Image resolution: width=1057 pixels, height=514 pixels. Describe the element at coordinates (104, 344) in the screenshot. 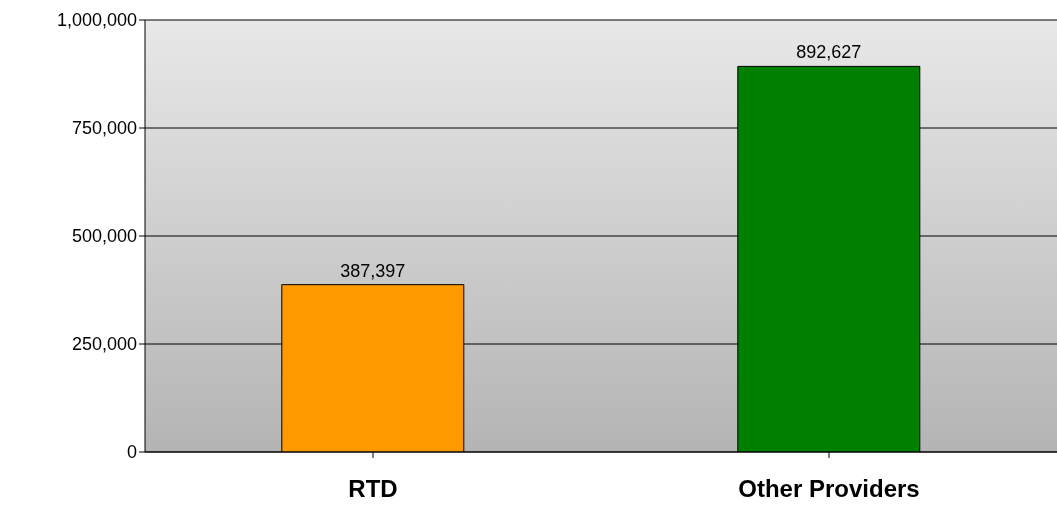

I see `y-tick-label: 250,000` at that location.